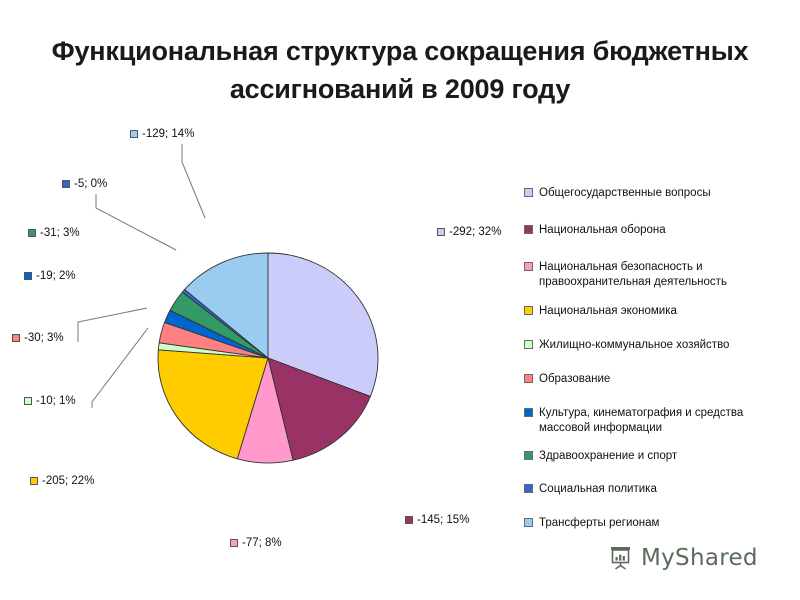 This screenshot has height=600, width=800. I want to click on legend-item: Национальная оборона, so click(595, 230).